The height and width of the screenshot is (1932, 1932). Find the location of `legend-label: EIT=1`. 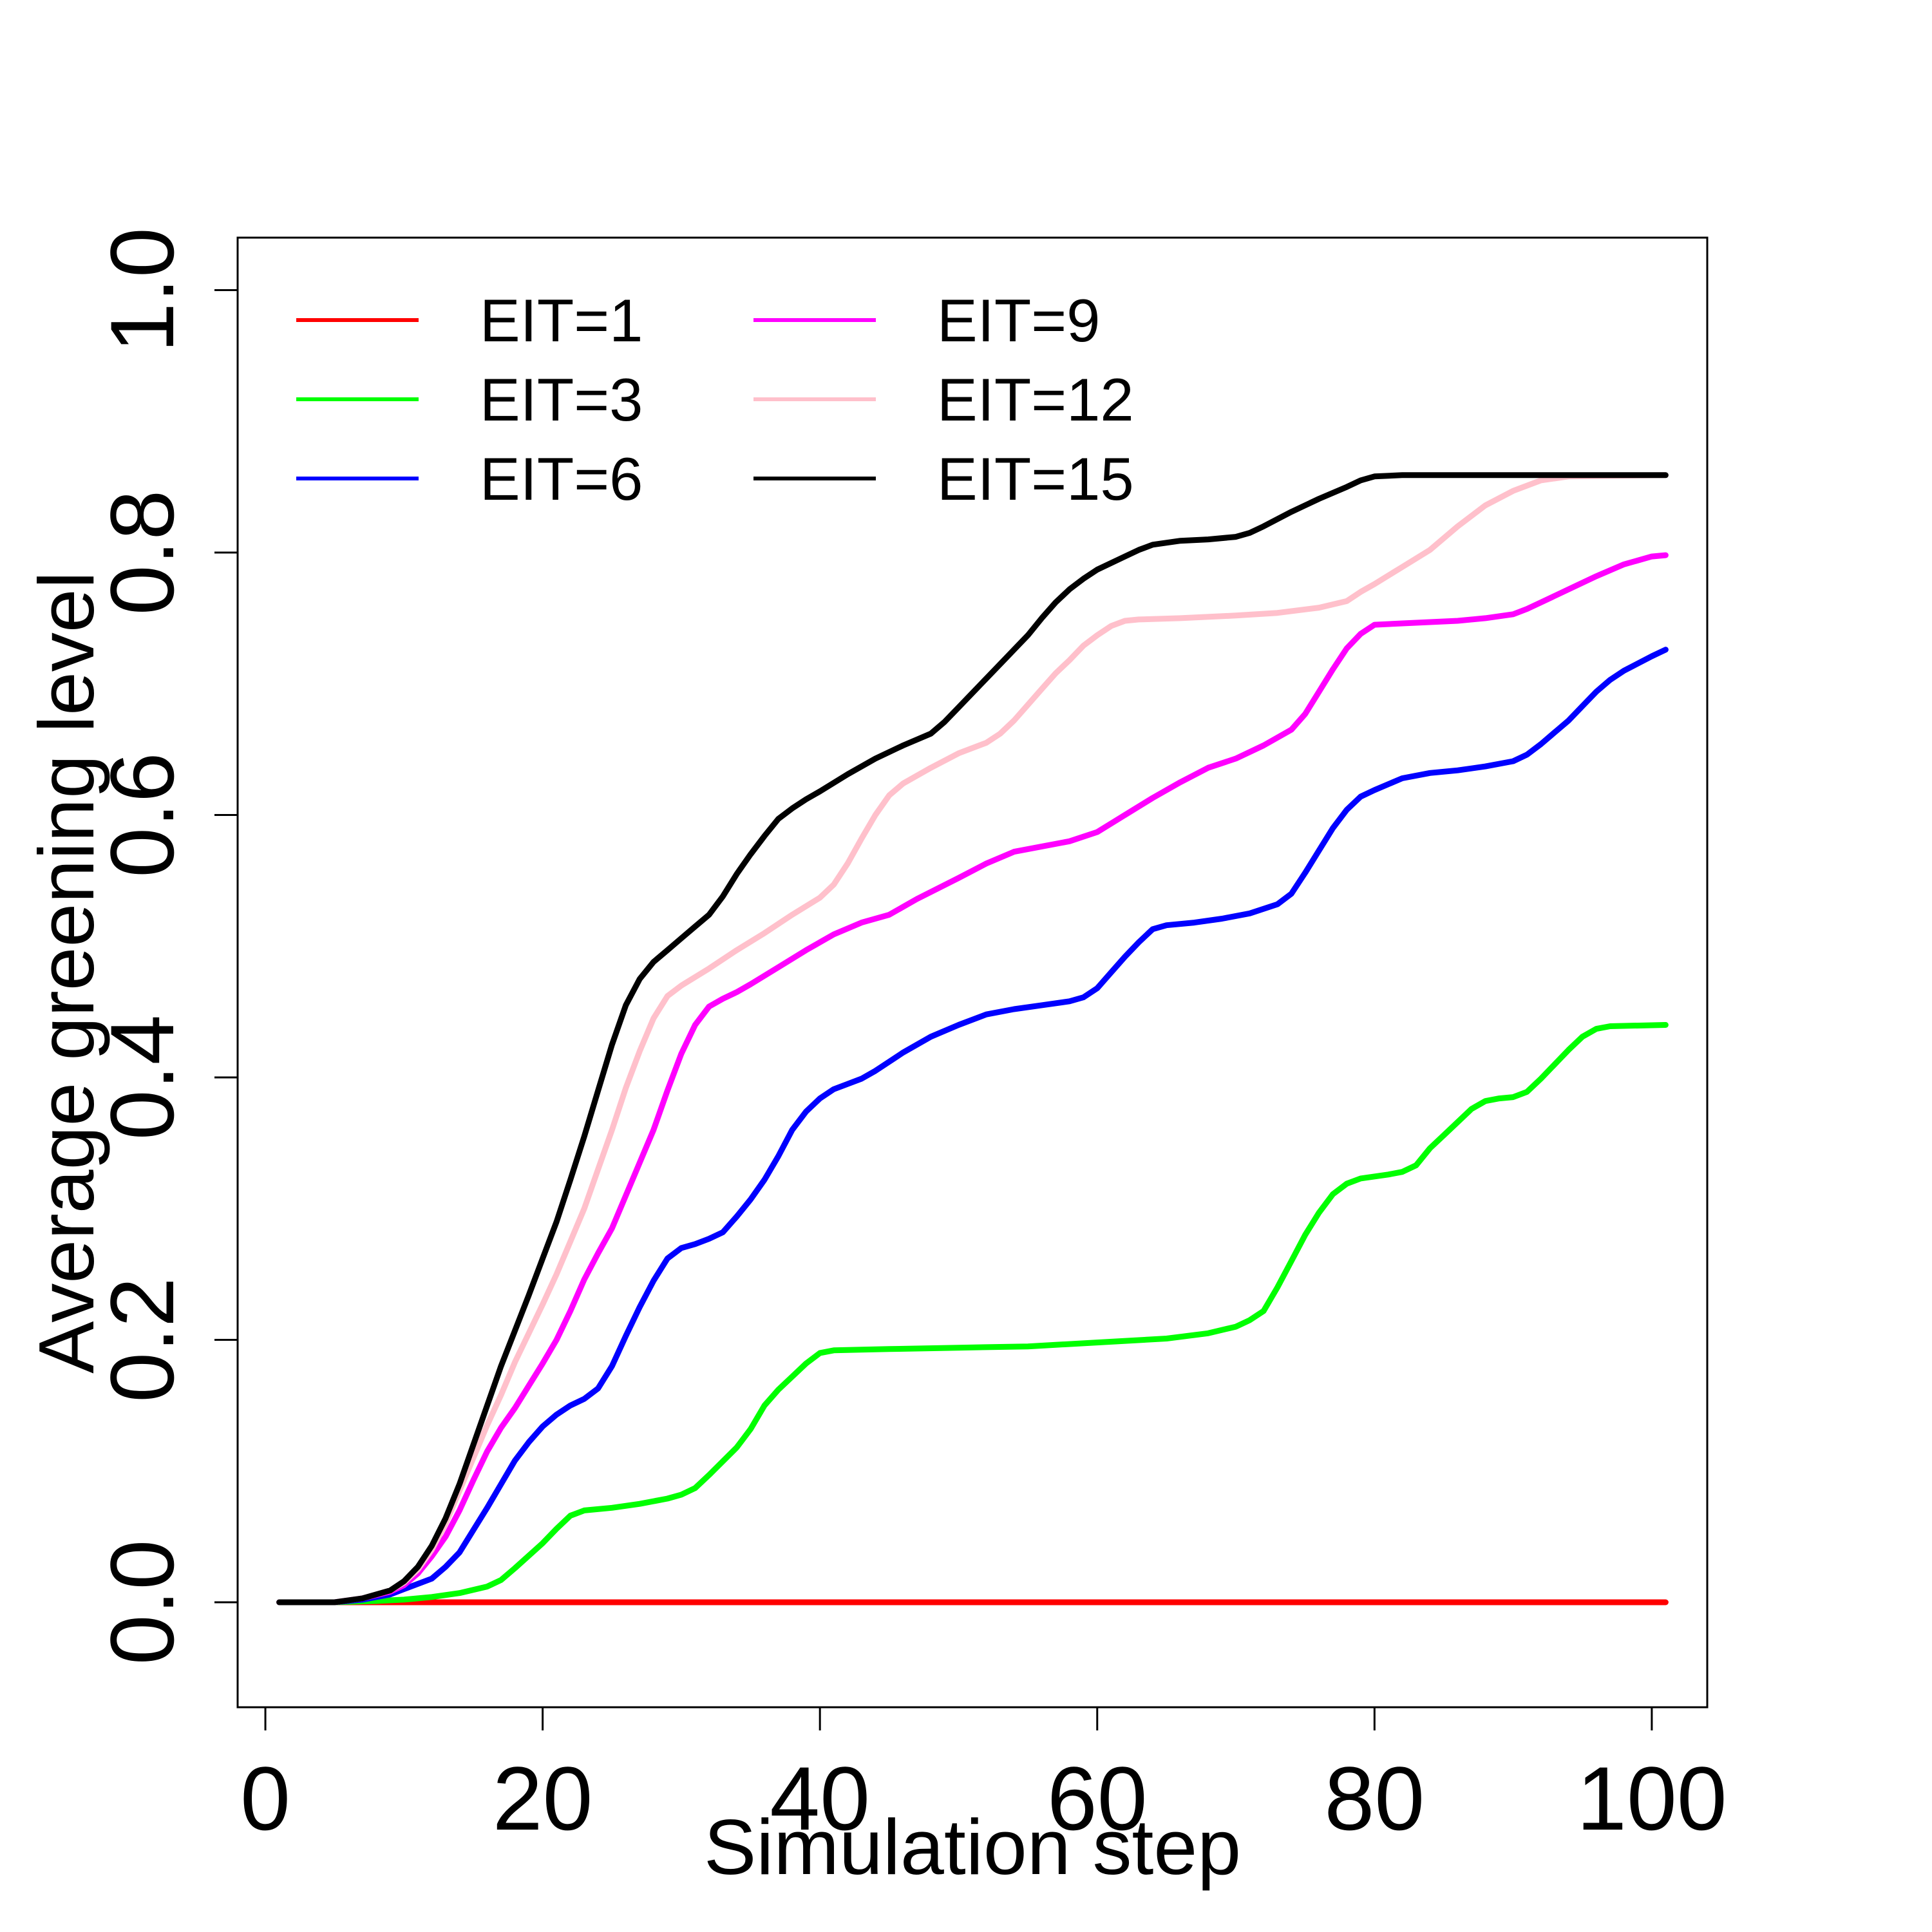

legend-label: EIT=1 is located at coordinates (561, 320).